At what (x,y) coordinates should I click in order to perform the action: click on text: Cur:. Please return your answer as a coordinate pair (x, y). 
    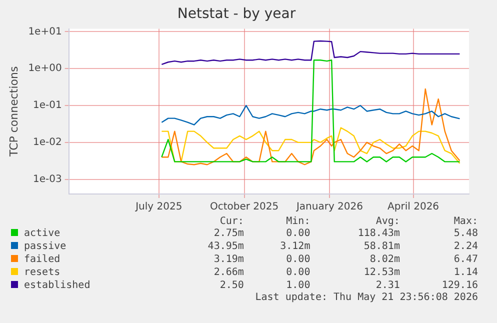
    Looking at the image, I should click on (231, 221).